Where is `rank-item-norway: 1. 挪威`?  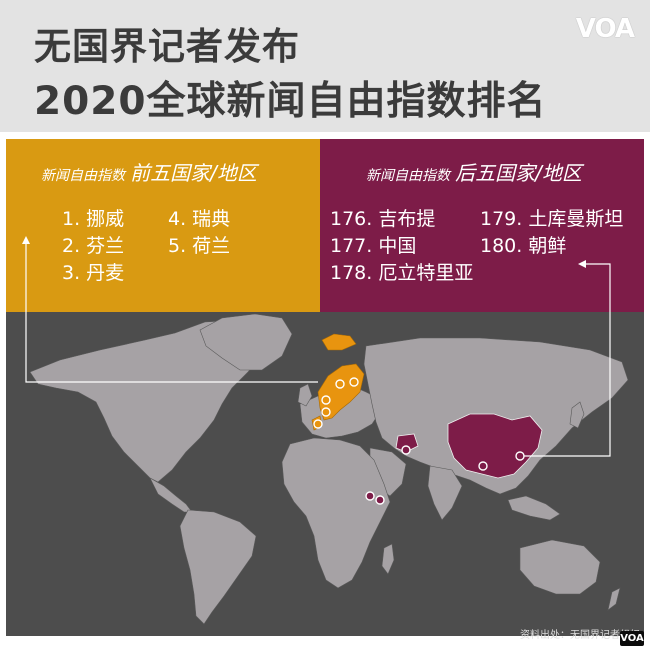 rank-item-norway: 1. 挪威 is located at coordinates (93, 219).